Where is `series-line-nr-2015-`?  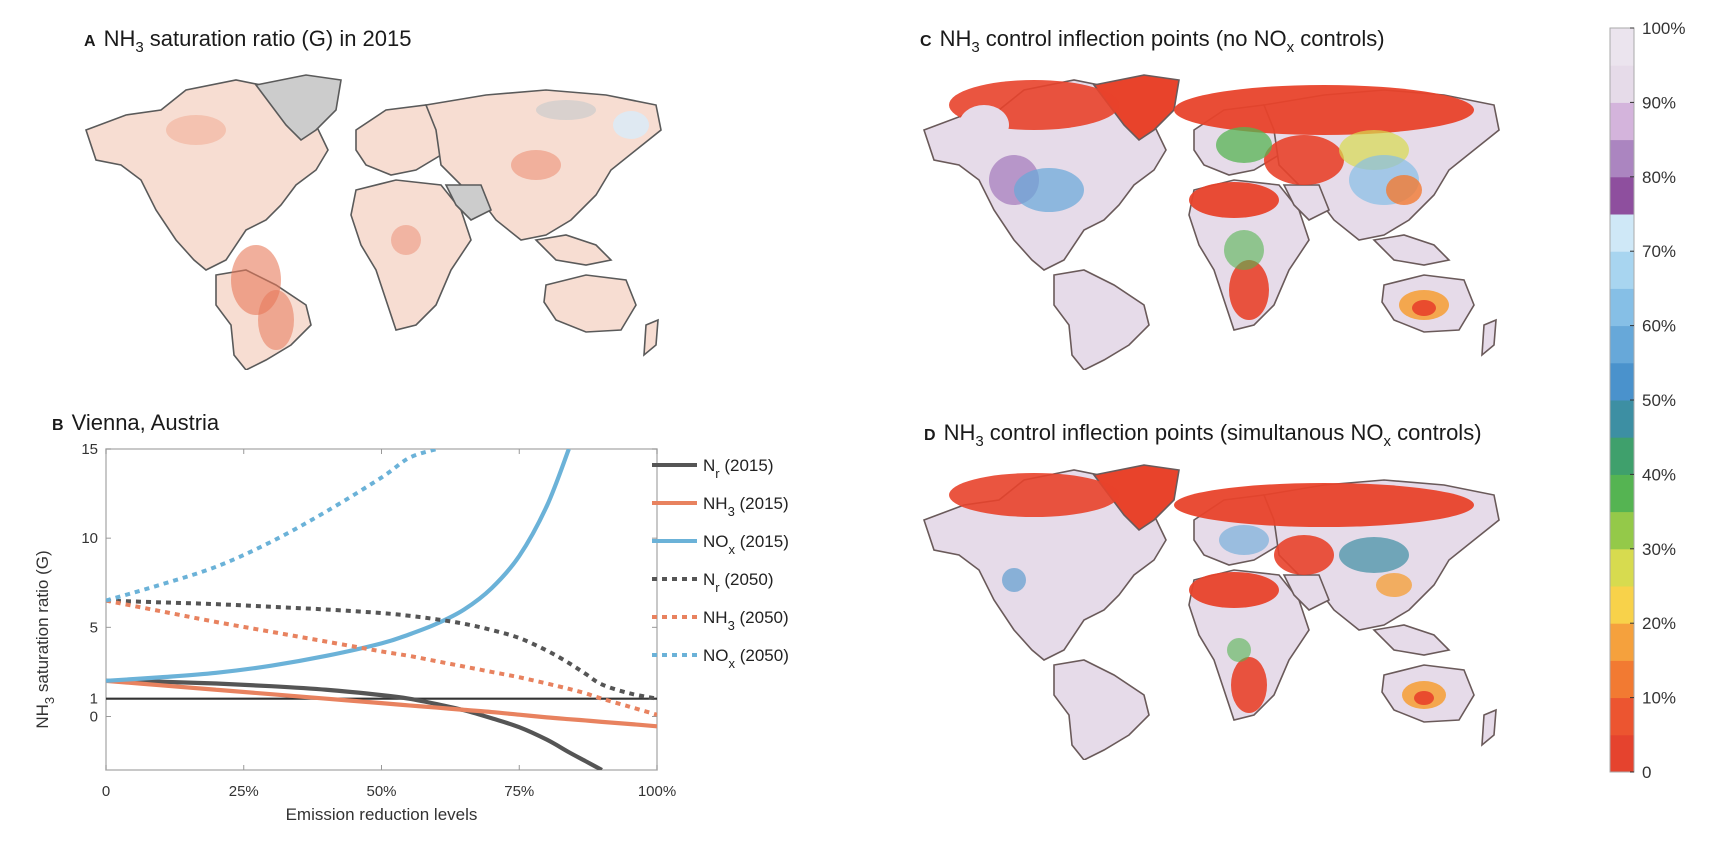 series-line-nr-2015- is located at coordinates (354, 724).